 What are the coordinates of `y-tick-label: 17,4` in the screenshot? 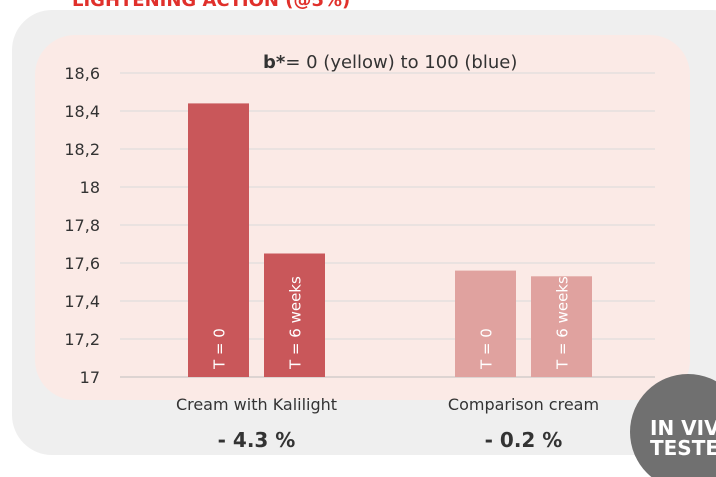 It's located at (82, 301).